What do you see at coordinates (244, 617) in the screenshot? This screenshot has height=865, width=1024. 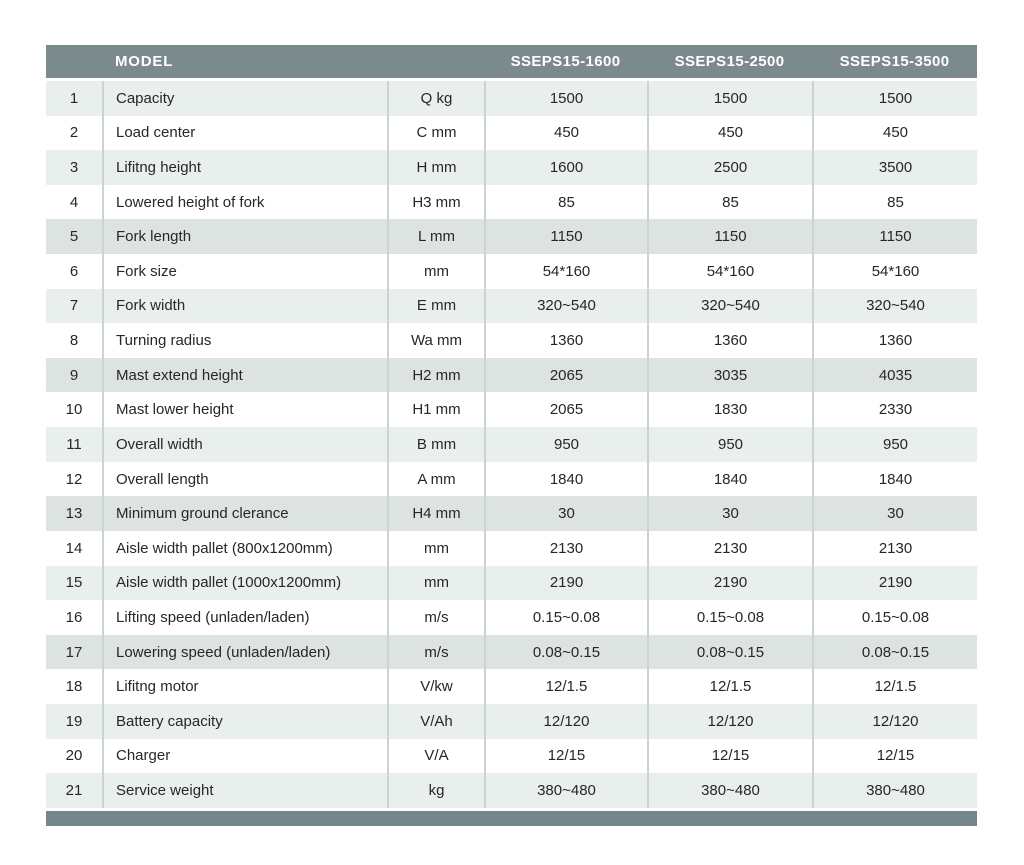 I see `spec-name: Lifting speed (unladen/laden)` at bounding box center [244, 617].